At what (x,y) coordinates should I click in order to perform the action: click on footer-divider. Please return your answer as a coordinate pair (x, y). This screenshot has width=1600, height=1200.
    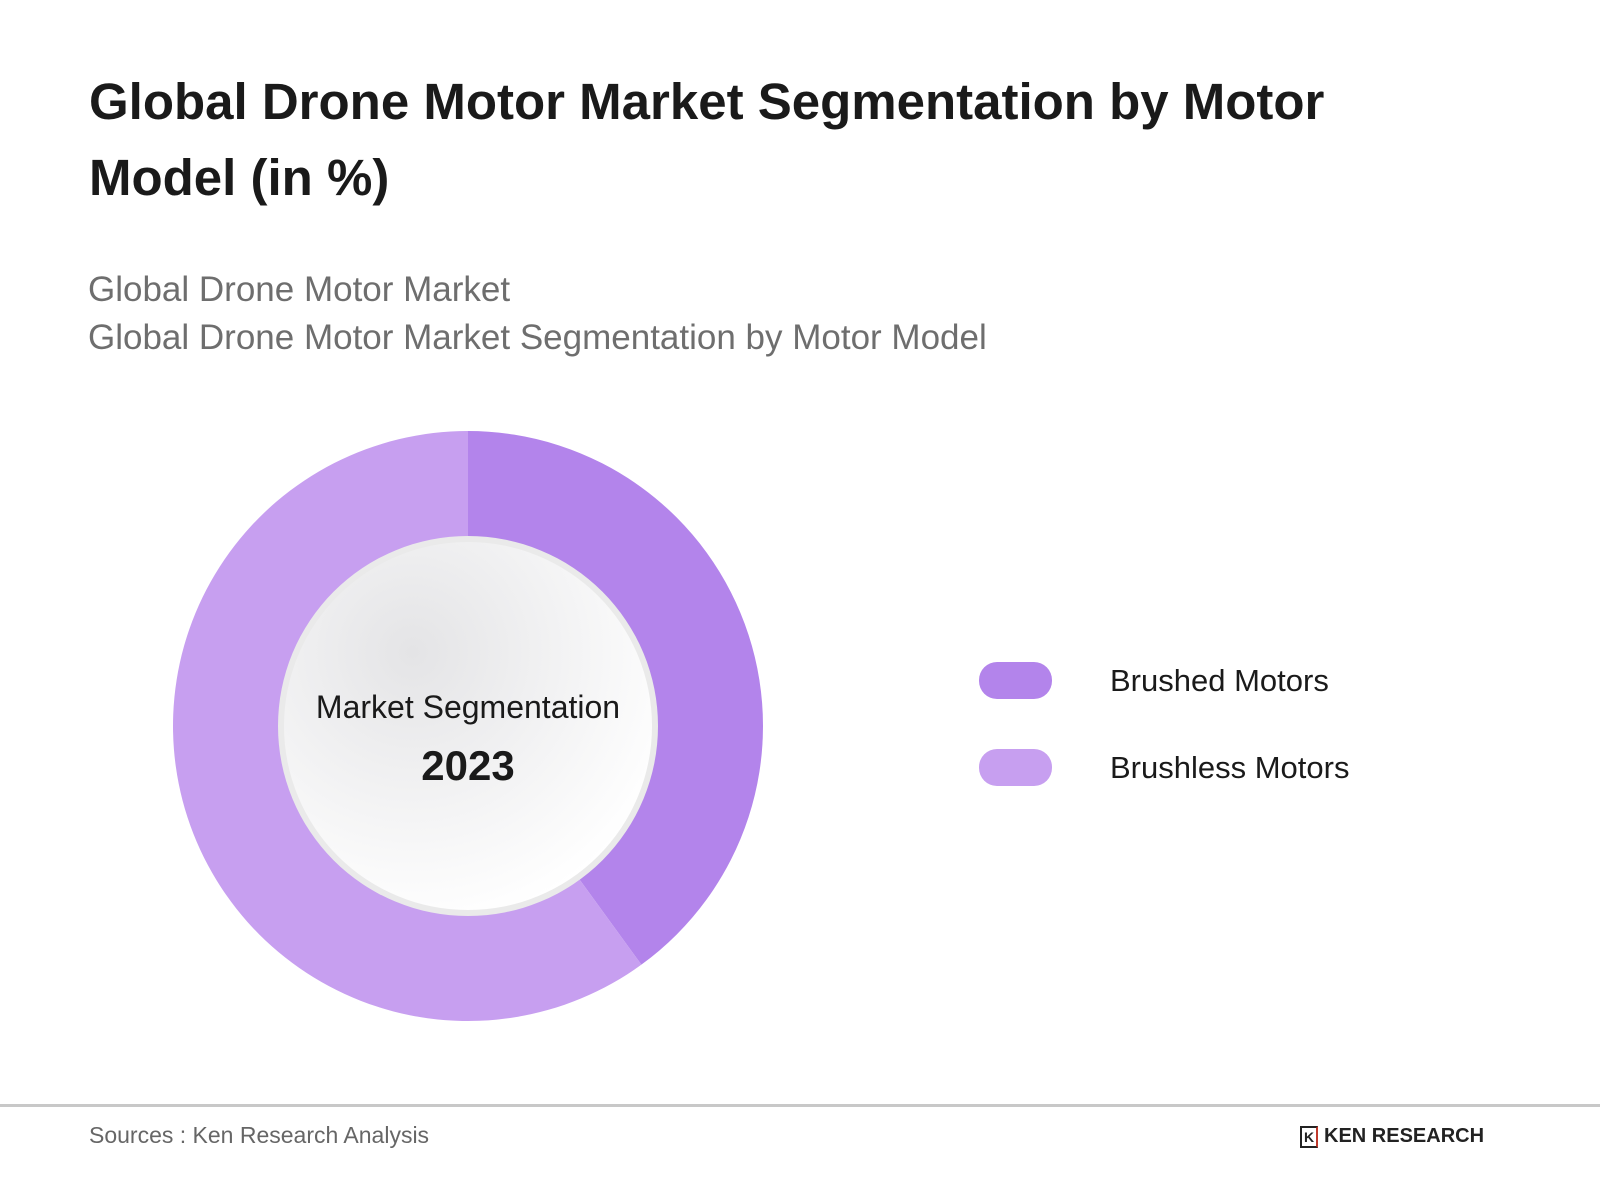
    Looking at the image, I should click on (800, 1105).